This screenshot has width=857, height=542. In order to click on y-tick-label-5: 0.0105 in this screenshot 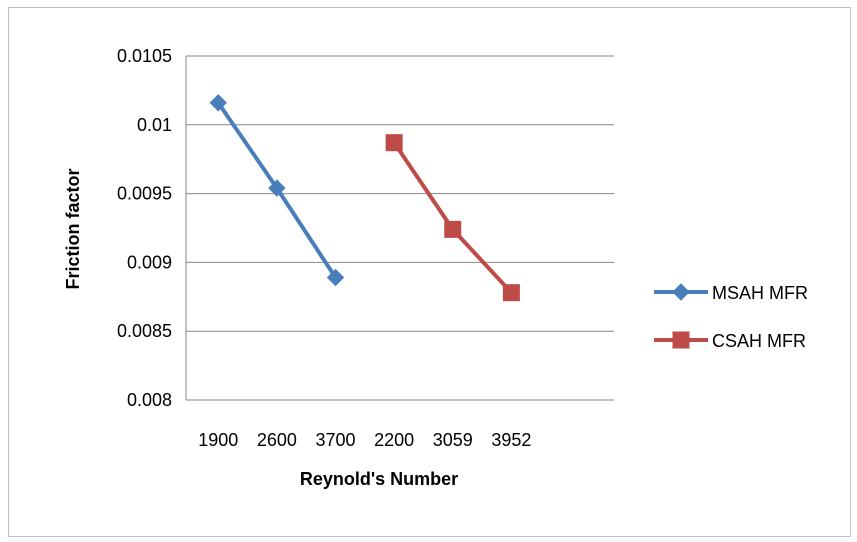, I will do `click(144, 56)`.